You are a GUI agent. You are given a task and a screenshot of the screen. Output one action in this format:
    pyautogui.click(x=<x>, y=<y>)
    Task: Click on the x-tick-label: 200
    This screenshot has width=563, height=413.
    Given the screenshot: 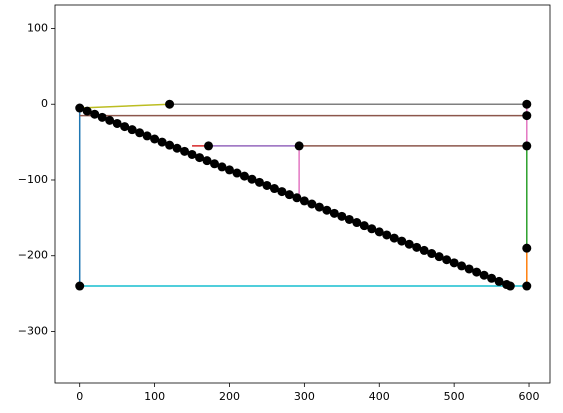 What is the action you would take?
    pyautogui.click(x=229, y=396)
    